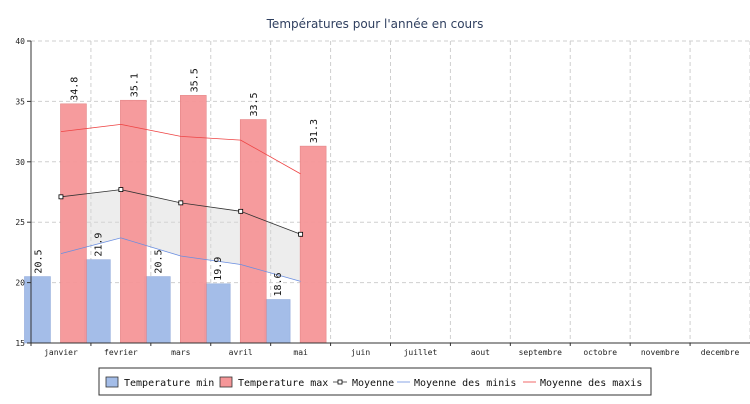 The width and height of the screenshot is (750, 404). What do you see at coordinates (61, 352) in the screenshot?
I see `x-tick-label-janvier: janvier` at bounding box center [61, 352].